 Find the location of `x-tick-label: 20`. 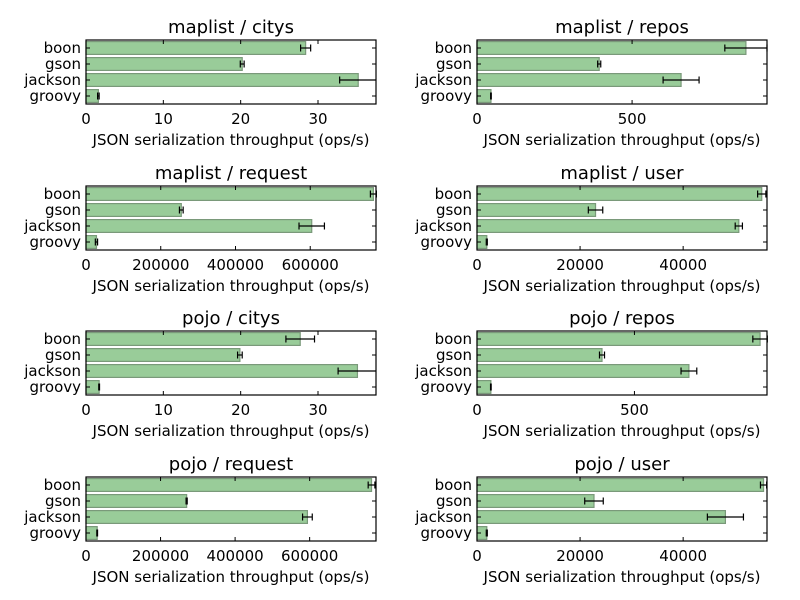

x-tick-label: 20 is located at coordinates (240, 410).